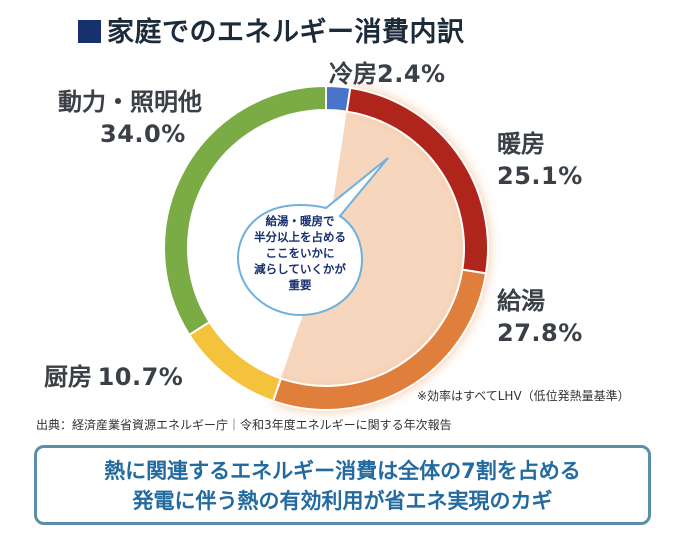 This screenshot has height=539, width=694. Describe the element at coordinates (540, 317) in the screenshot. I see `label-hotwater: 給湯 27.8%` at that location.